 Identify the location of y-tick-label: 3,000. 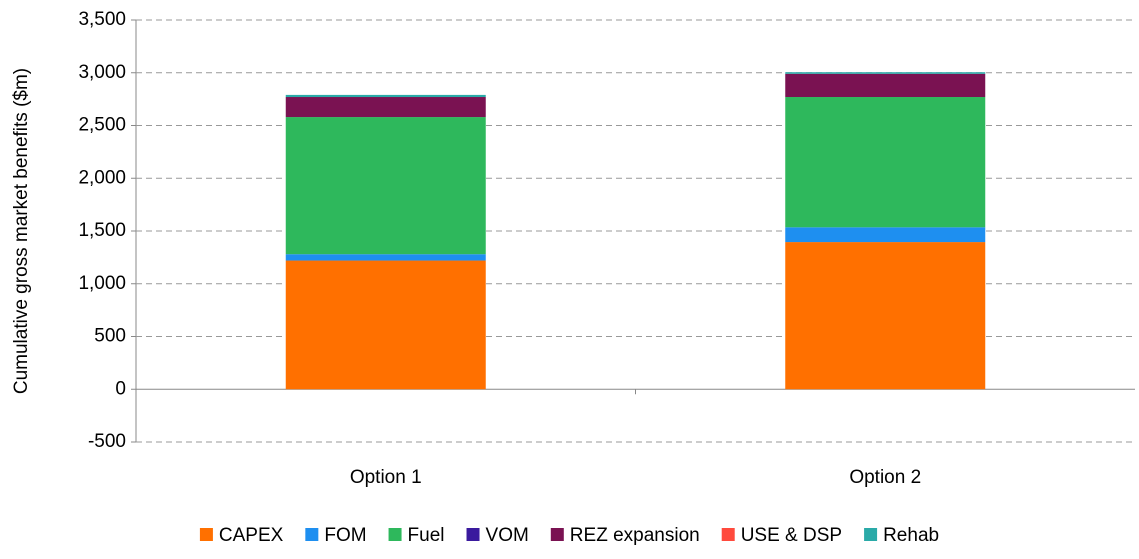
(102, 72).